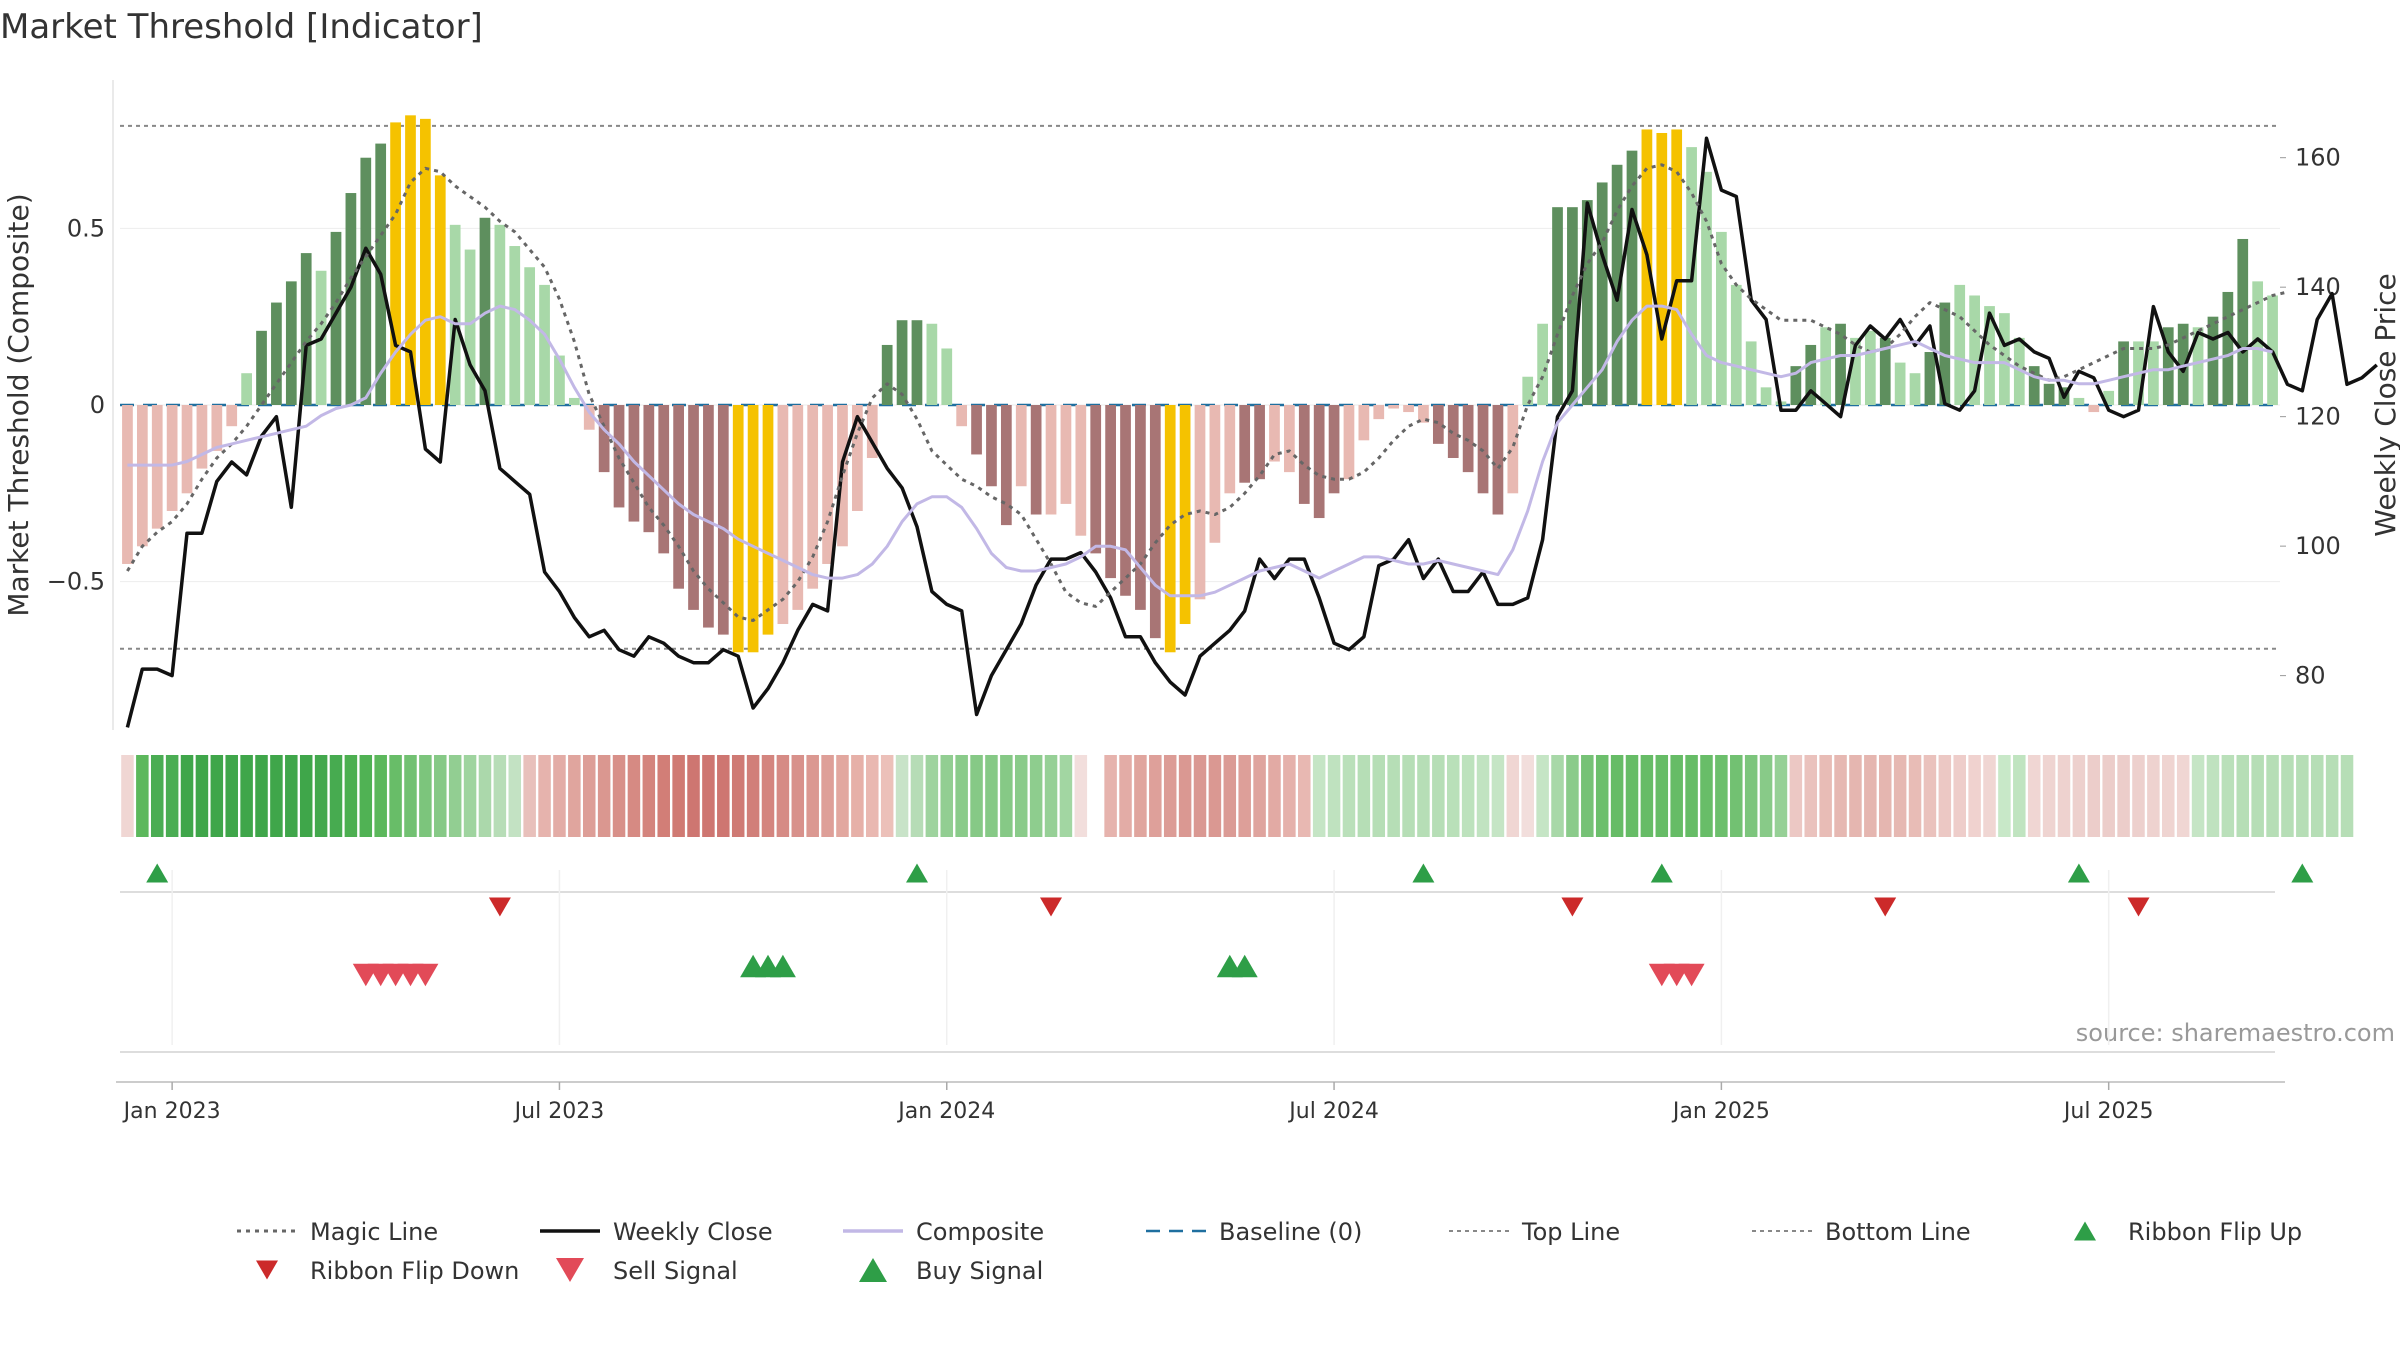 This screenshot has height=1350, width=2400. I want to click on legend-item: Composite, so click(943, 1232).